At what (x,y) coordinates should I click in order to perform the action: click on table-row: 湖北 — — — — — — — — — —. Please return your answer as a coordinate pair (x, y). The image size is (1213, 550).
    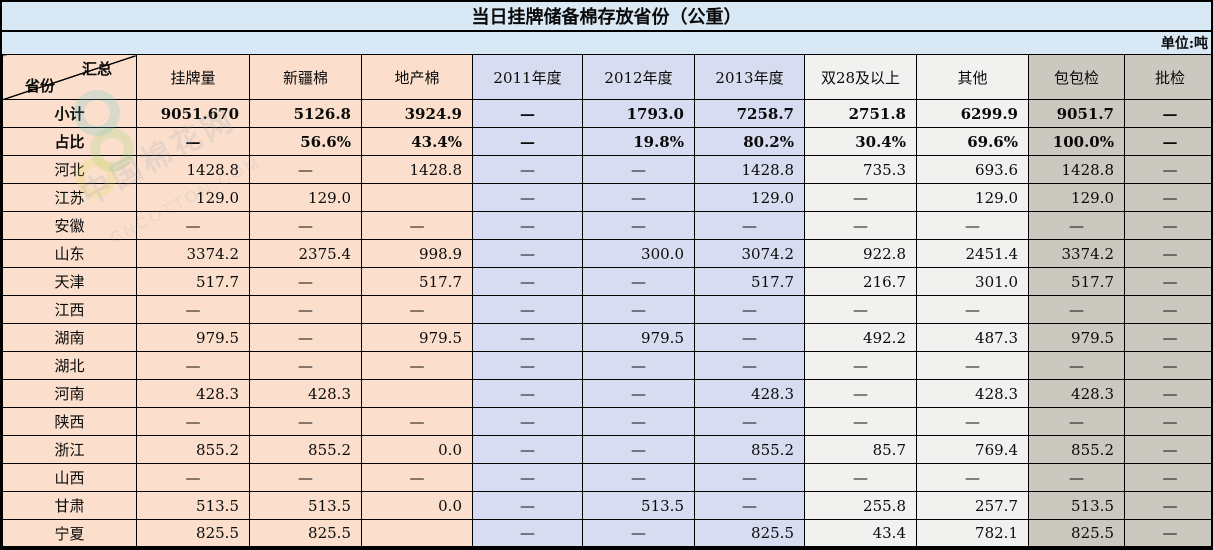
    Looking at the image, I should click on (606, 365).